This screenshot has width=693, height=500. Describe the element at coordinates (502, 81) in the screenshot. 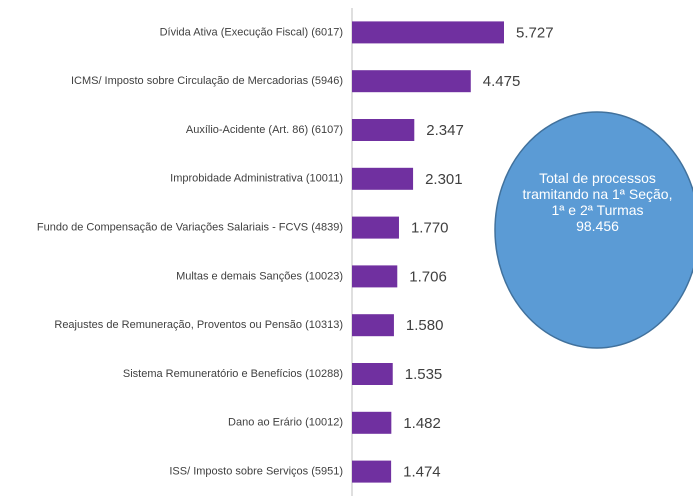

I see `value-label: 4.475` at that location.